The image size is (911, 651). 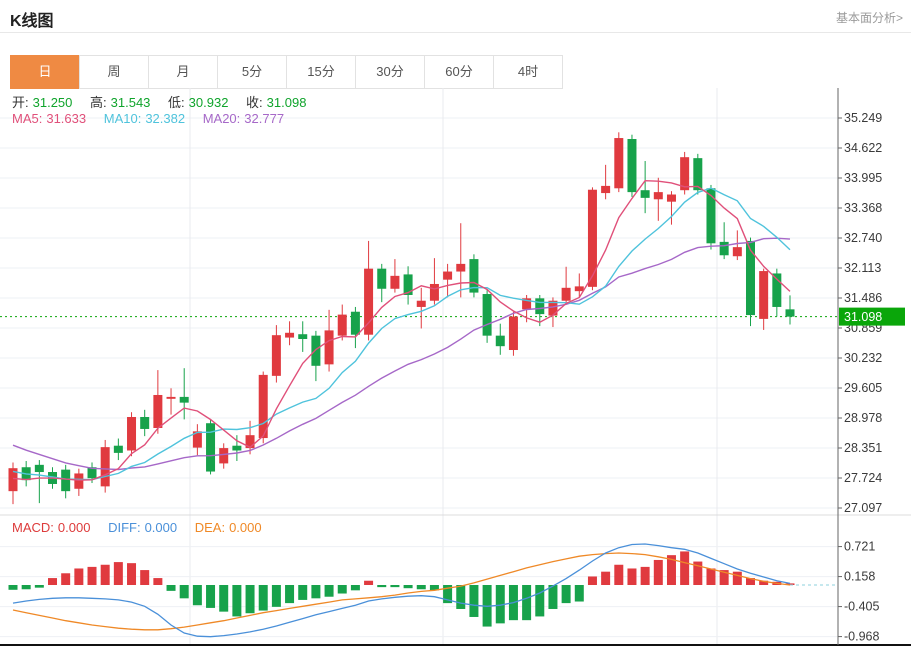 I want to click on current-price-badge-text: 31.098, so click(x=863, y=317).